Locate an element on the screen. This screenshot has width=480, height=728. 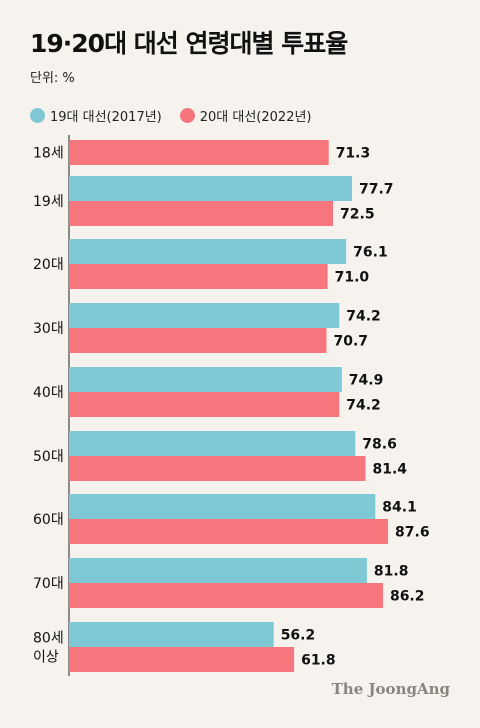
legend-item-2017: 19대 대선(2017년) is located at coordinates (96, 115).